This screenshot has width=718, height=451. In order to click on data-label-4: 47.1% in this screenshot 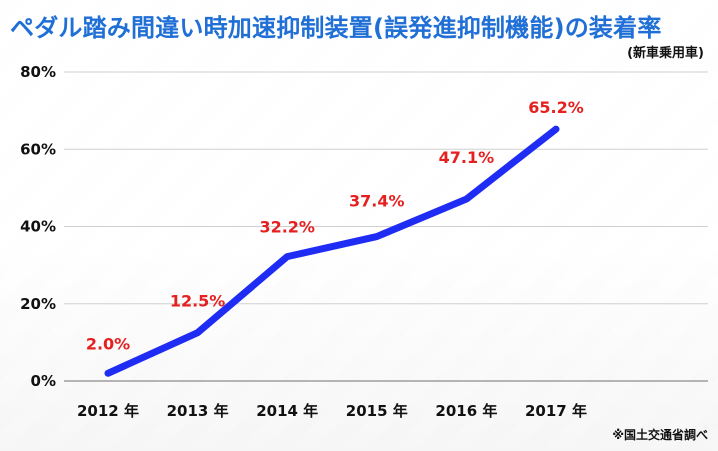, I will do `click(467, 157)`.